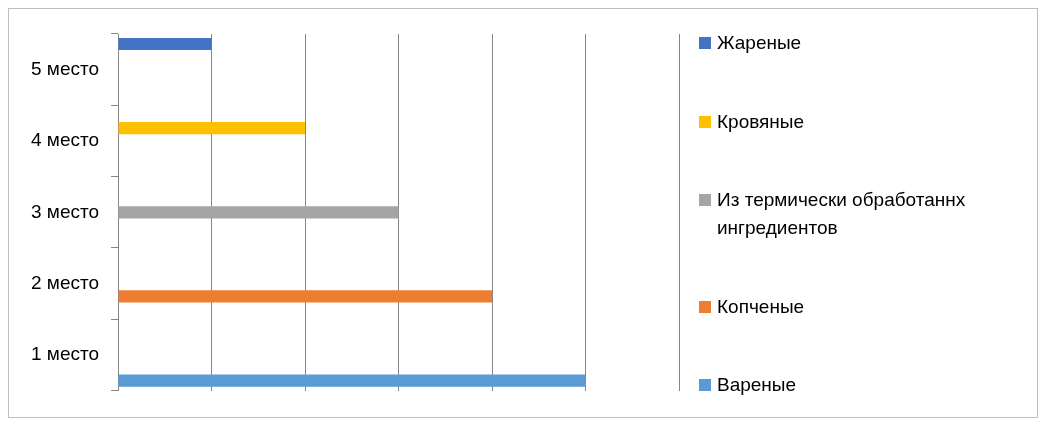 The image size is (1046, 426). What do you see at coordinates (761, 121) in the screenshot?
I see `legend-label: Кровяные` at bounding box center [761, 121].